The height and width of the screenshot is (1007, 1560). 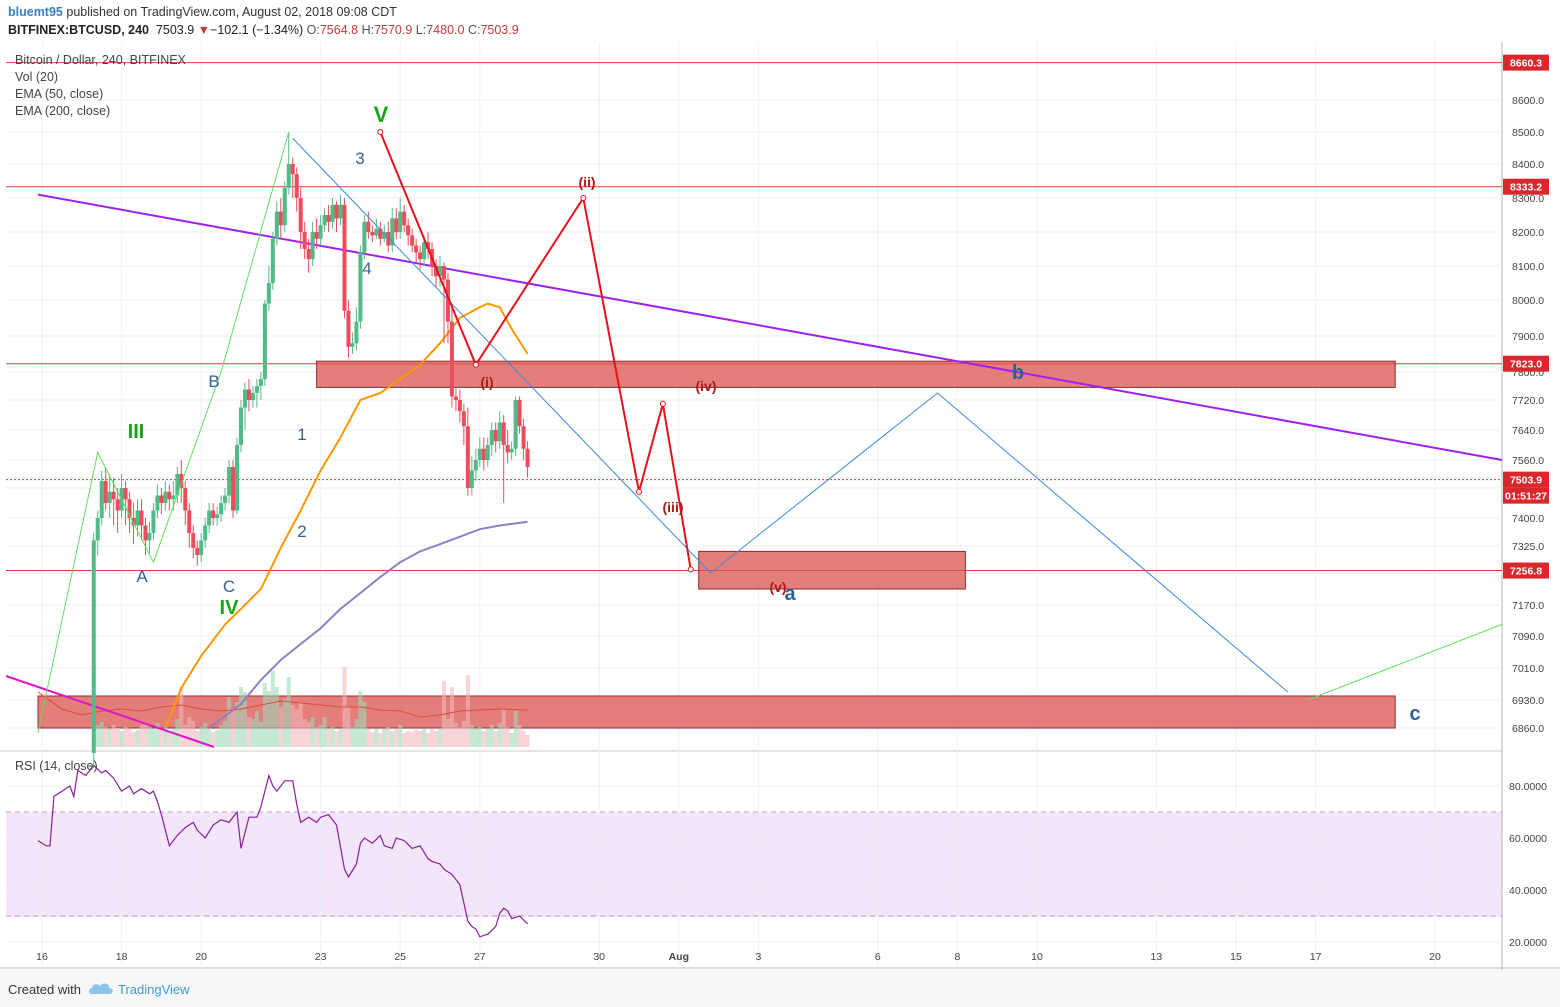 What do you see at coordinates (257, 30) in the screenshot?
I see `price-change: −102.1 (−1.34%)` at bounding box center [257, 30].